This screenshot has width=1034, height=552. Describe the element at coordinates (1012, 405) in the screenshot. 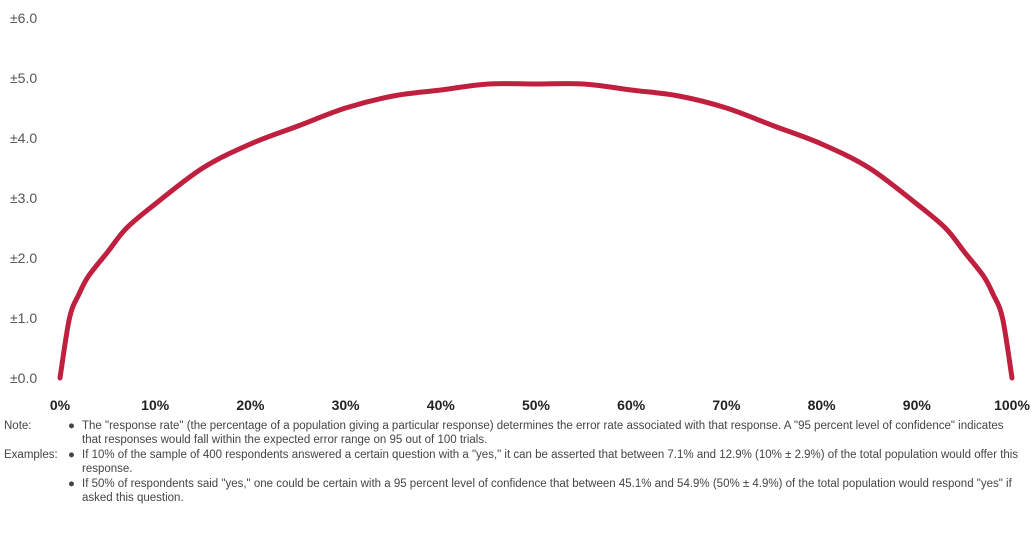

I see `x-tick-label: 100%` at that location.